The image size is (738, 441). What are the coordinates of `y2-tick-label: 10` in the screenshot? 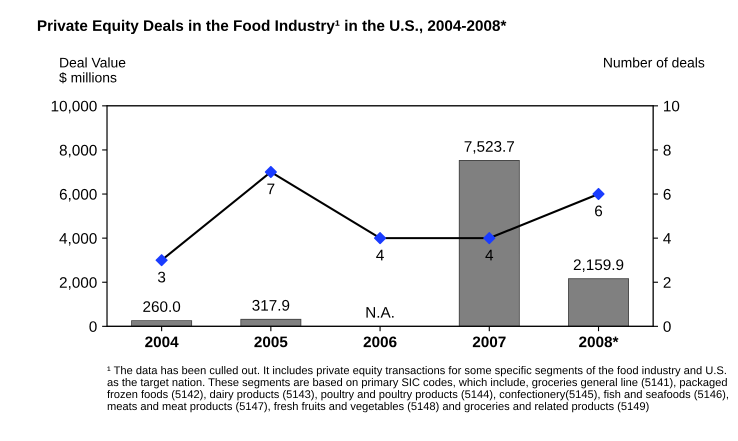 It's located at (672, 106).